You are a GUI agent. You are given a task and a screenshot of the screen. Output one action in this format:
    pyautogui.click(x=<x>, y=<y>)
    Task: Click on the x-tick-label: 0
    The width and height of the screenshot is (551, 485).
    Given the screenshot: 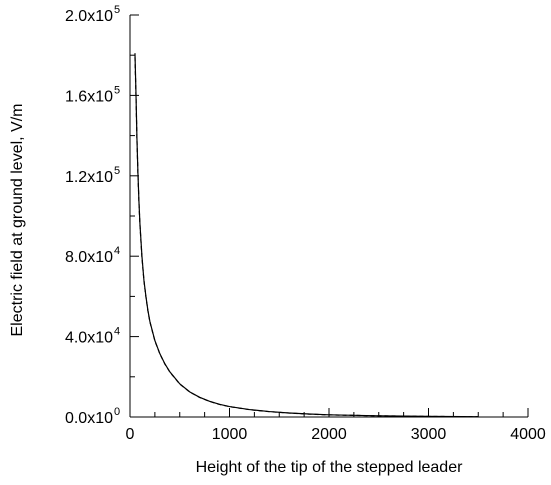 What is the action you would take?
    pyautogui.click(x=130, y=434)
    